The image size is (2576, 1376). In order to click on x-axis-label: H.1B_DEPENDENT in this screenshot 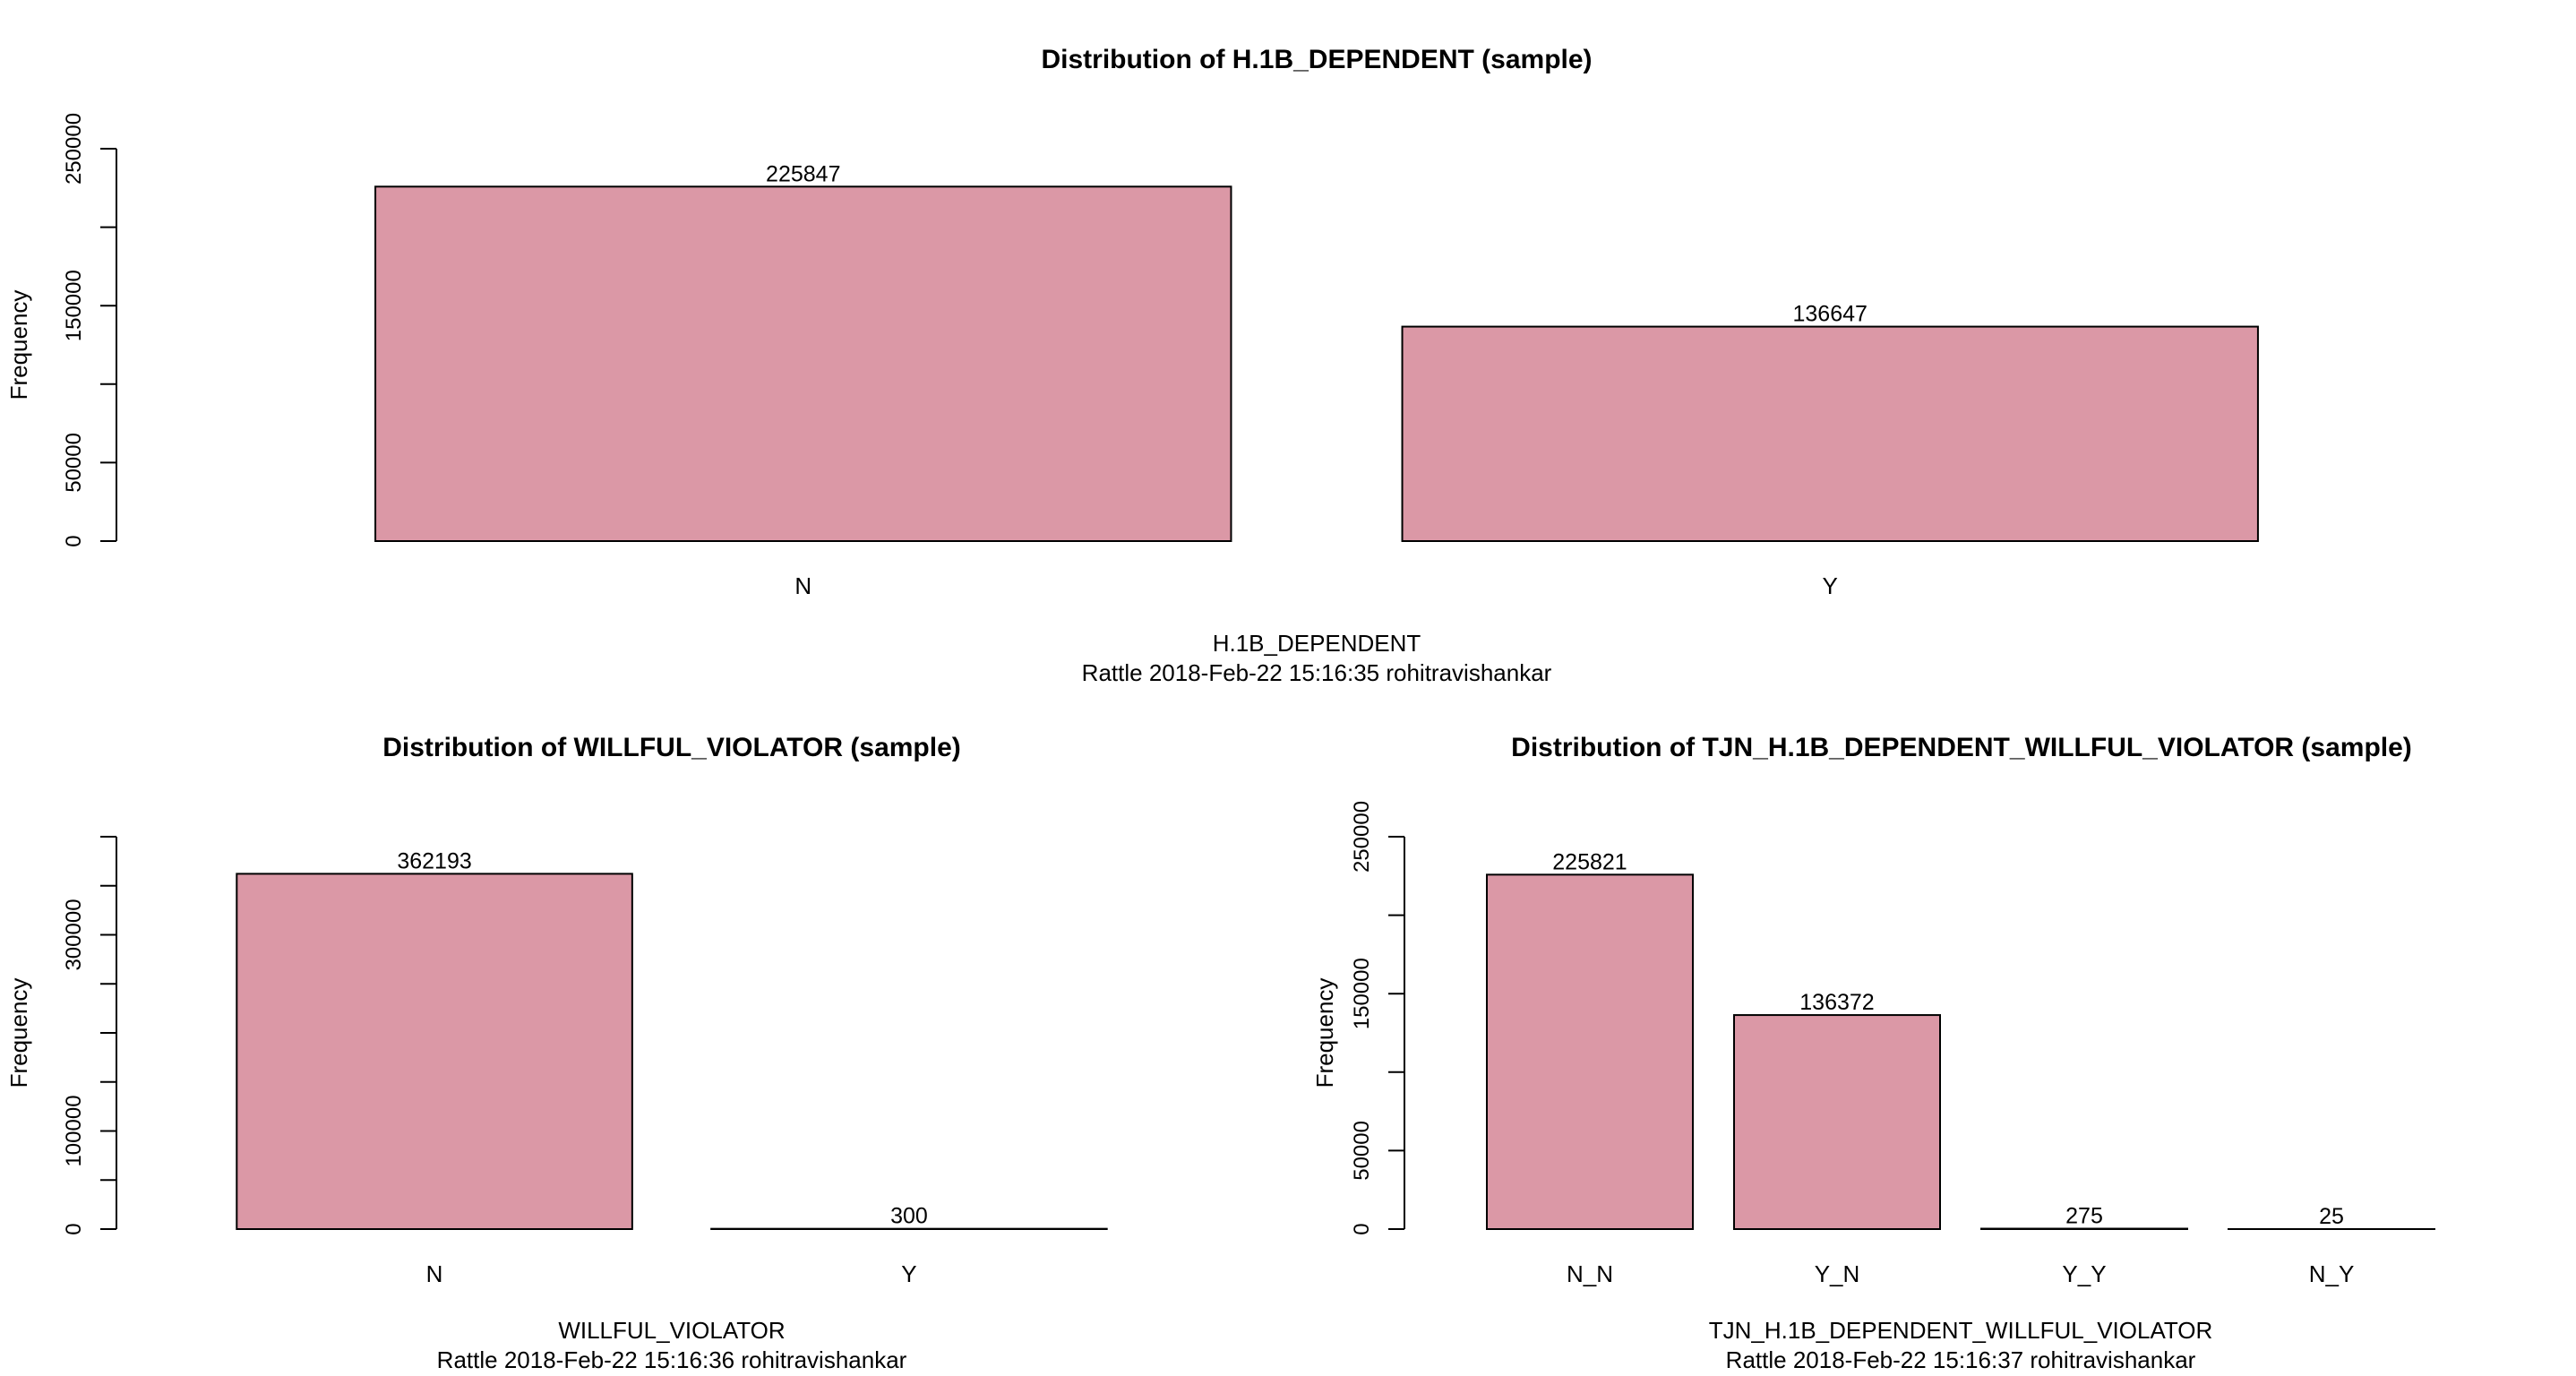, I will do `click(1317, 644)`.